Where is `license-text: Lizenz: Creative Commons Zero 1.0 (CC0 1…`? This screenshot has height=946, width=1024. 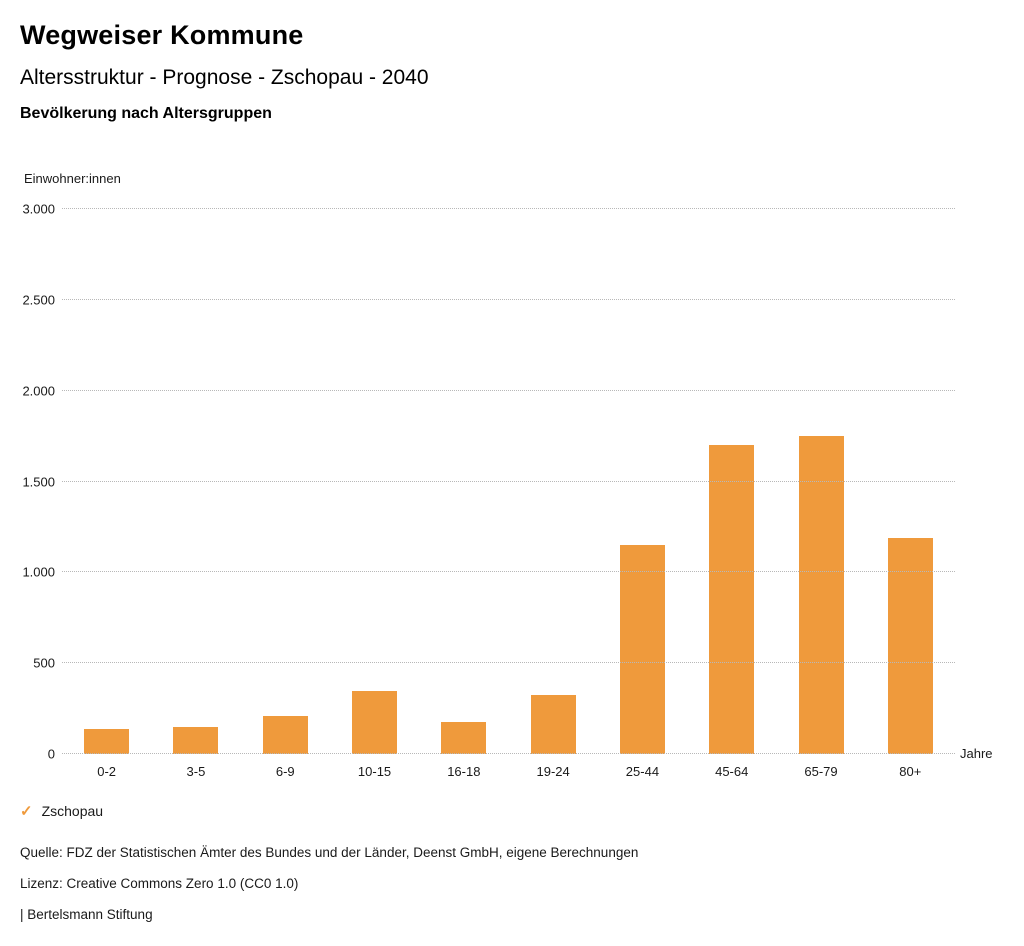 license-text: Lizenz: Creative Commons Zero 1.0 (CC0 1… is located at coordinates (159, 883).